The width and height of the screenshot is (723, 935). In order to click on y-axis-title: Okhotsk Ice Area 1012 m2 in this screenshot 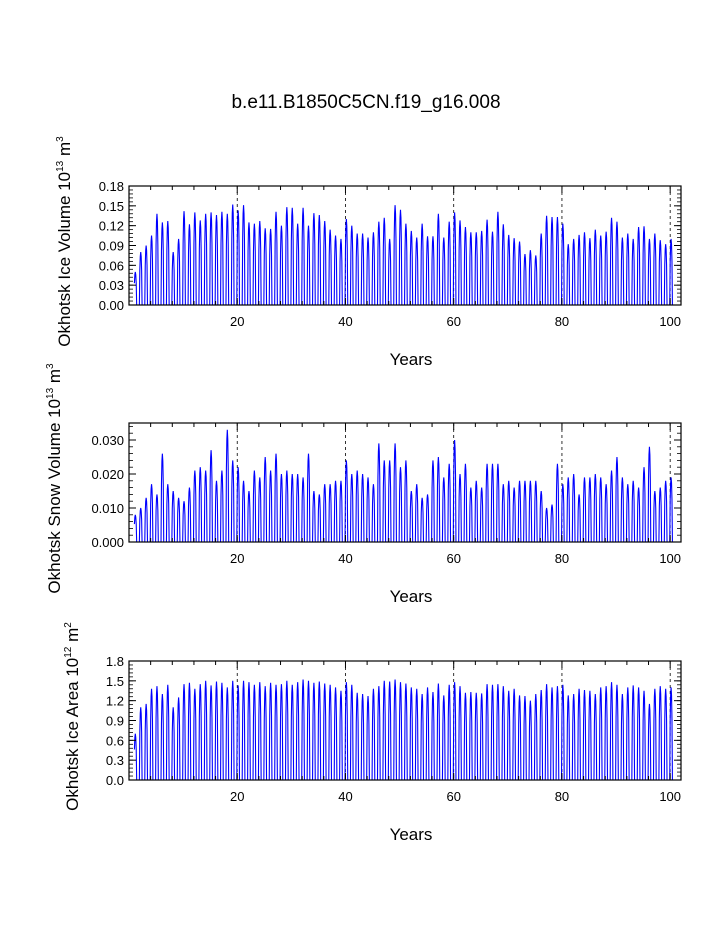, I will do `click(72, 716)`.